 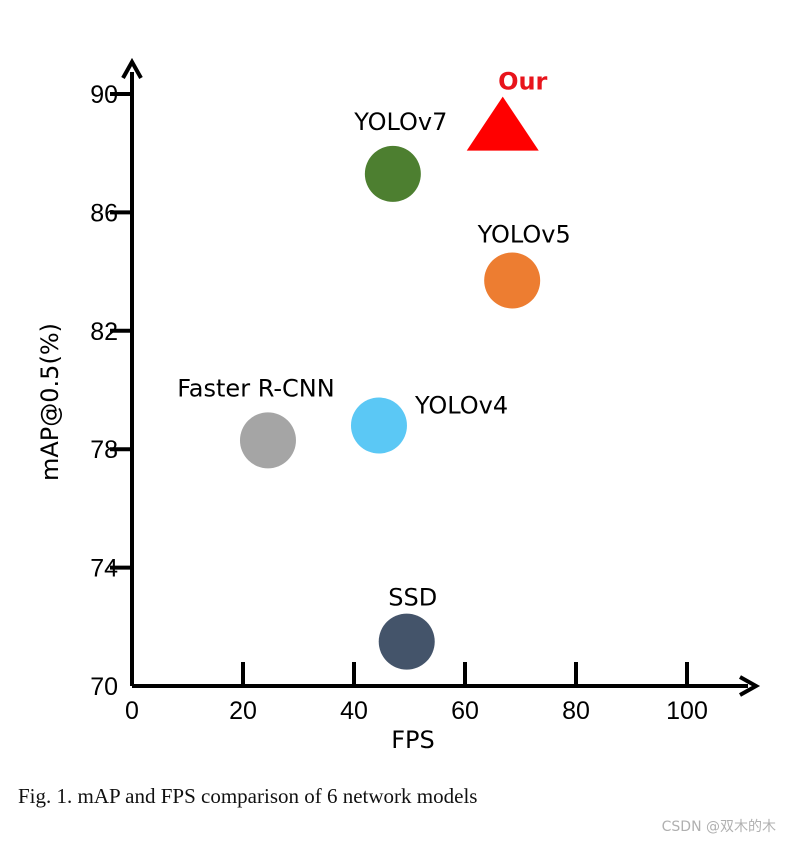 I want to click on label-our: Our, so click(x=522, y=82).